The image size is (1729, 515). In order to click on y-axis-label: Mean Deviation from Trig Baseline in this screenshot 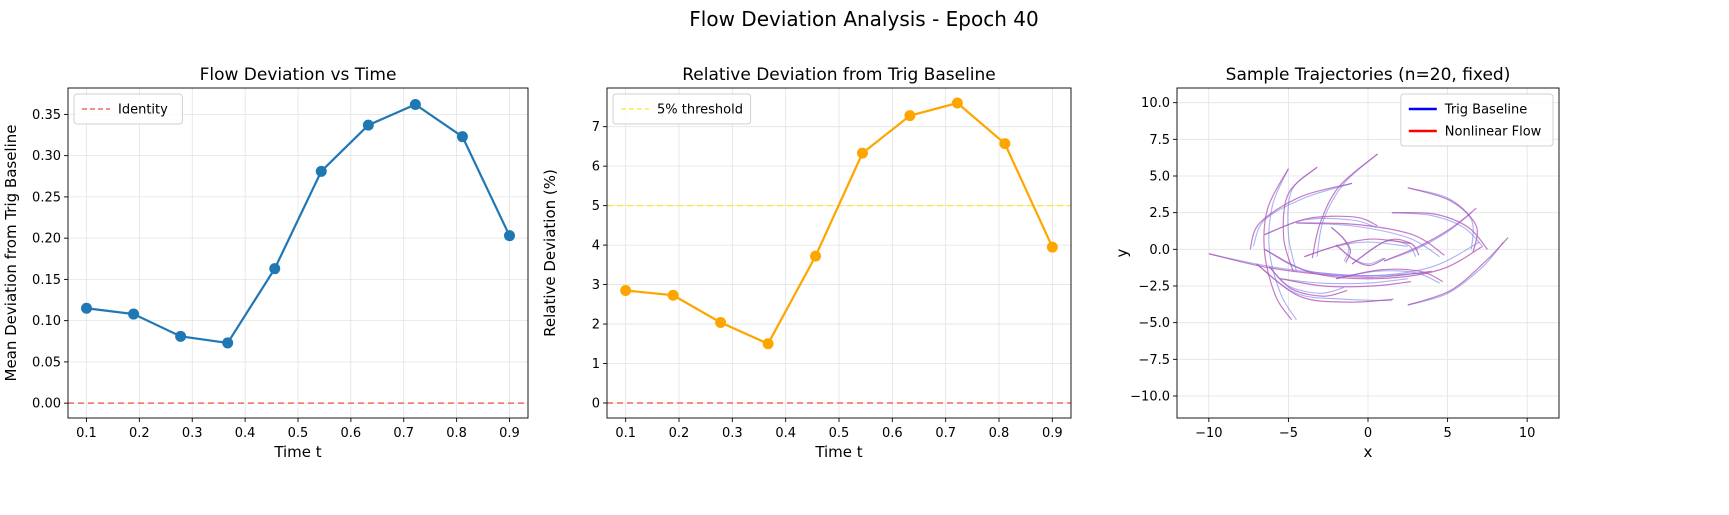, I will do `click(11, 252)`.